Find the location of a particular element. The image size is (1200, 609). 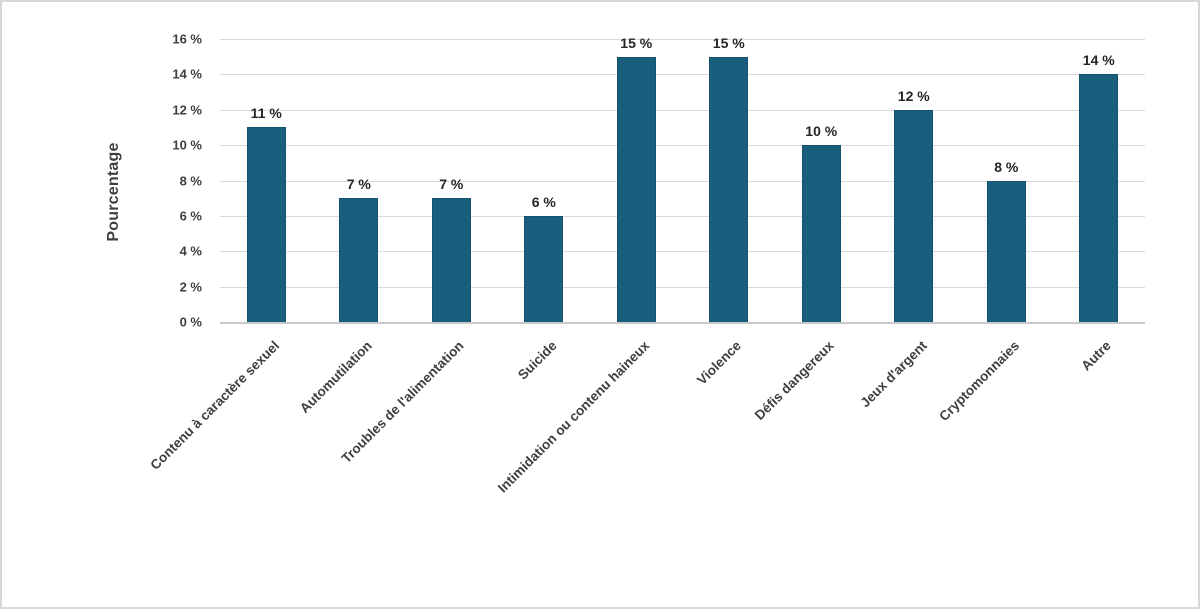

x-axis-line is located at coordinates (682, 323).